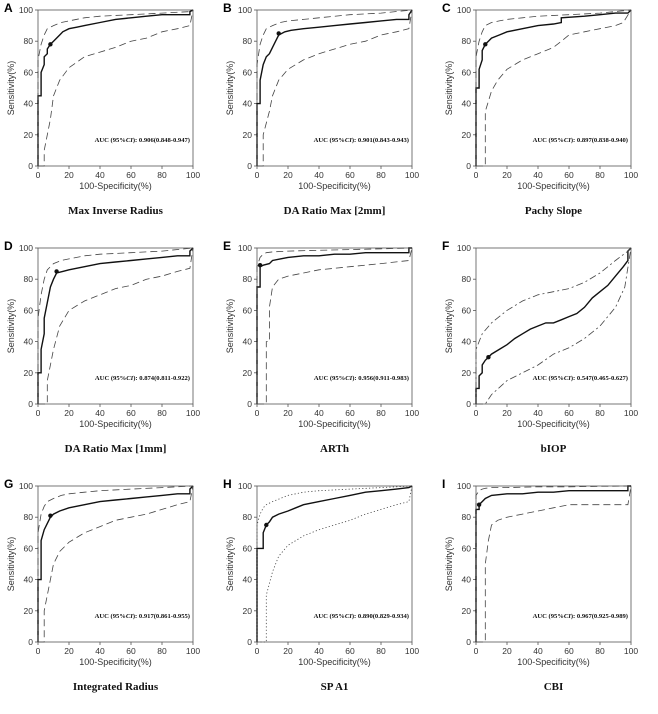 The width and height of the screenshot is (658, 714). I want to click on panel-caption: Integrated Radius, so click(116, 687).